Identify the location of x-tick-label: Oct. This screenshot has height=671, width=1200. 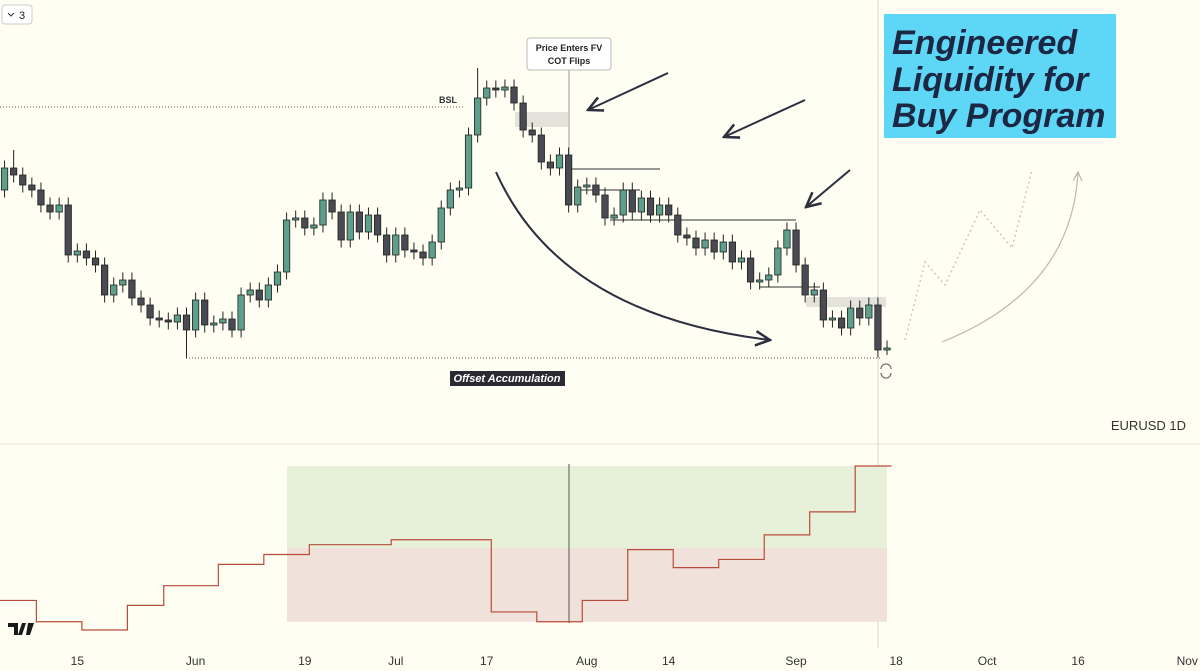
(987, 661).